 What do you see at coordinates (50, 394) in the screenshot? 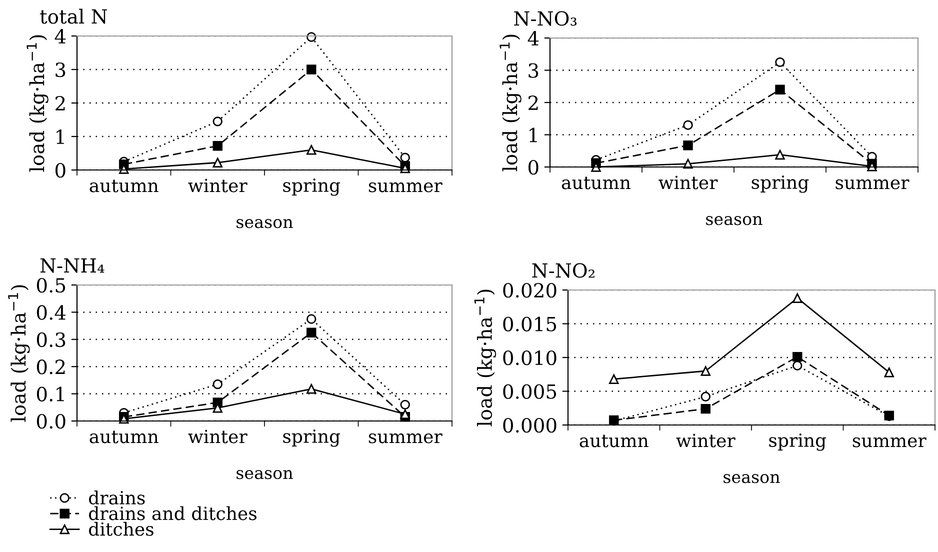
I see `y-tick-label: 0.1` at bounding box center [50, 394].